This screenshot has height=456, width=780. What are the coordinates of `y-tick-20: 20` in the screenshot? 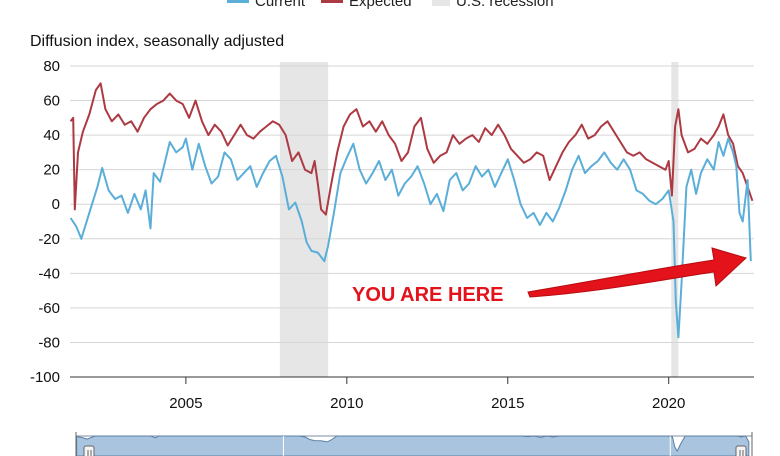 It's located at (51, 170).